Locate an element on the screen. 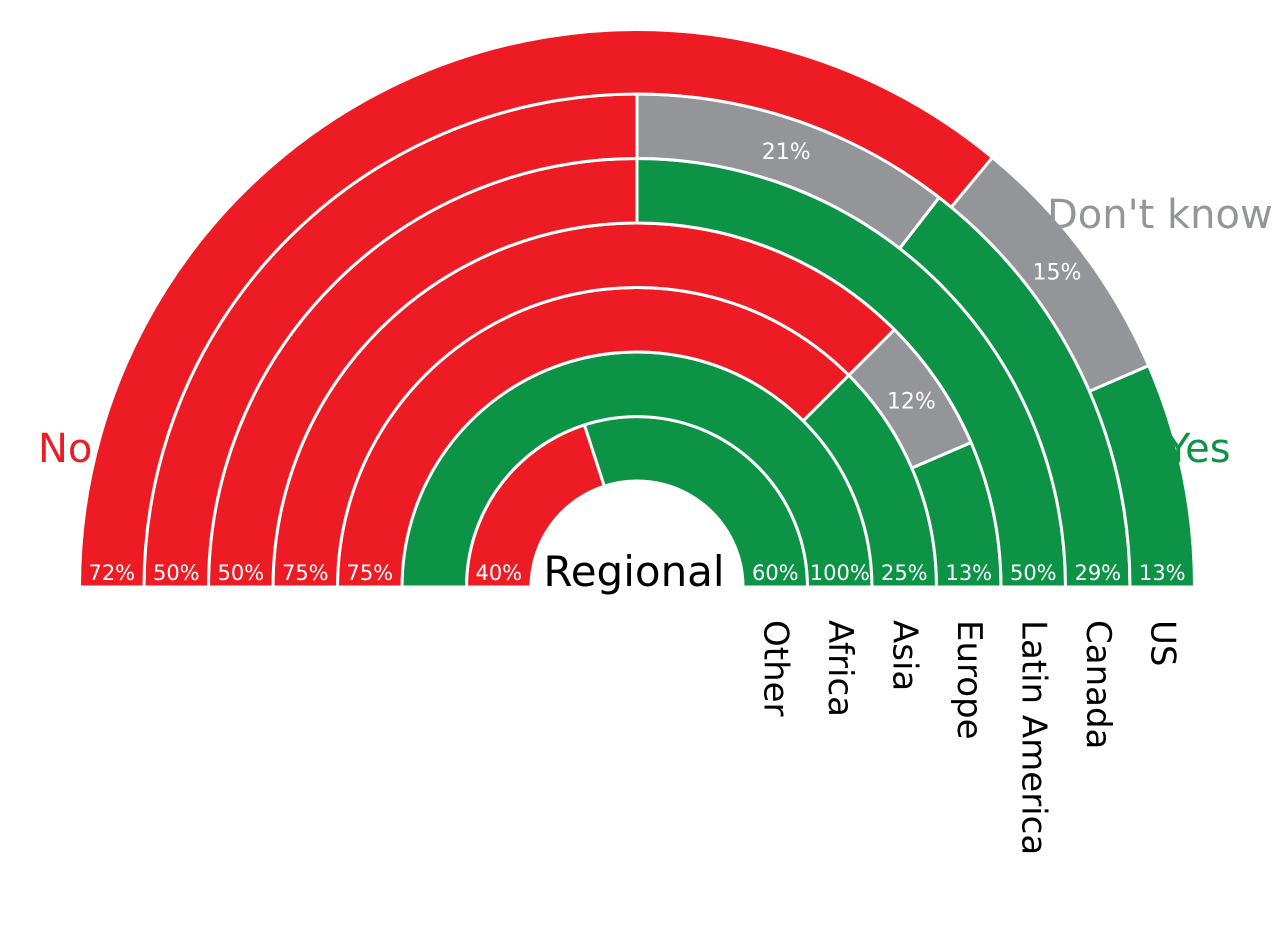  legend-no: No is located at coordinates (65, 449).